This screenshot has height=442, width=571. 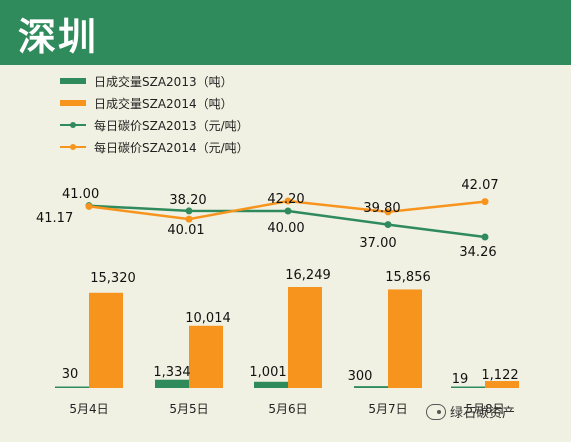 I want to click on watermark-text: 绿石碳资产, so click(x=483, y=413).